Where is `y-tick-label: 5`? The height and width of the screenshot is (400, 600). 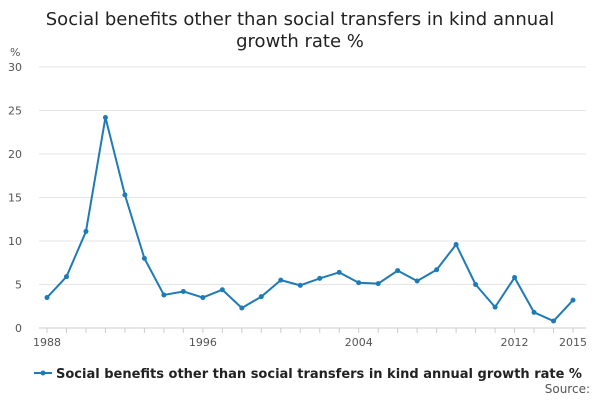
y-tick-label: 5 is located at coordinates (18, 285).